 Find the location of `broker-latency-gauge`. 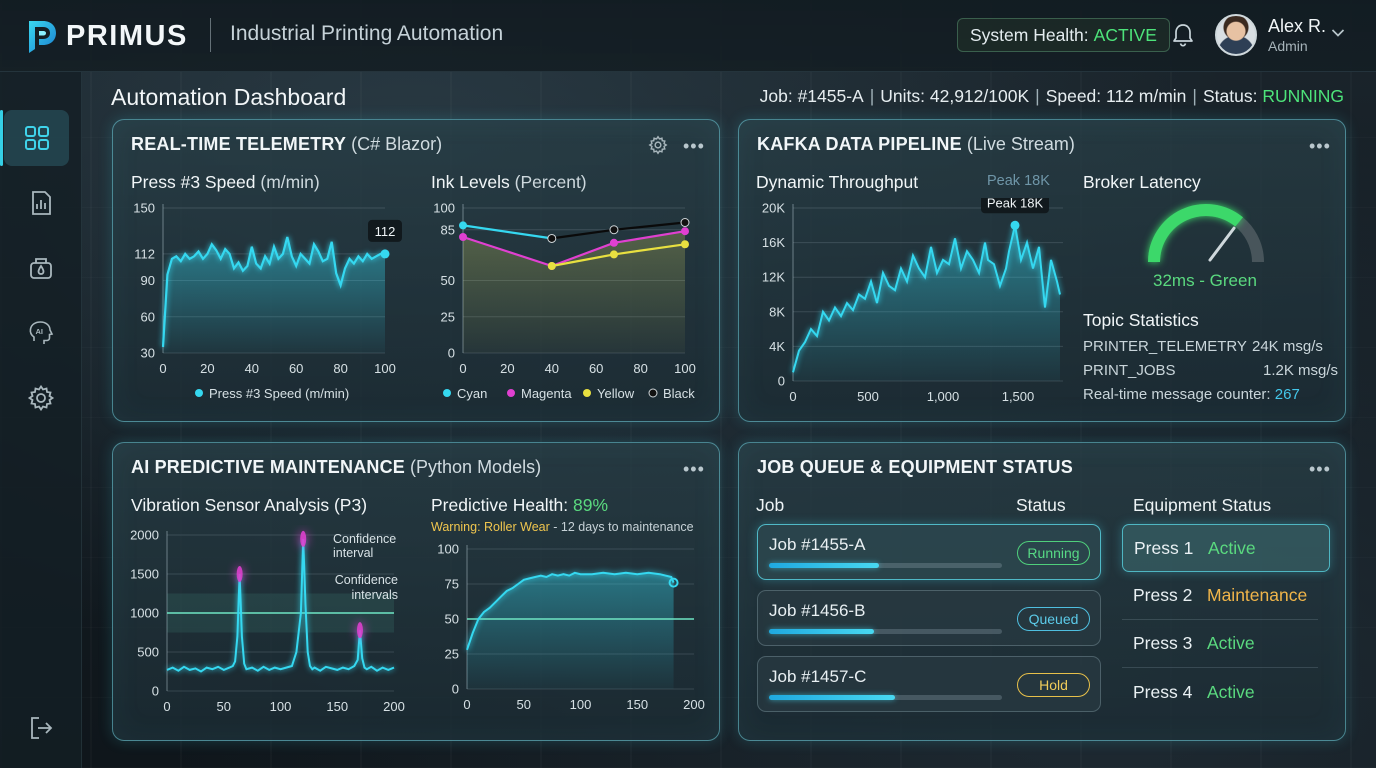

broker-latency-gauge is located at coordinates (1206, 233).